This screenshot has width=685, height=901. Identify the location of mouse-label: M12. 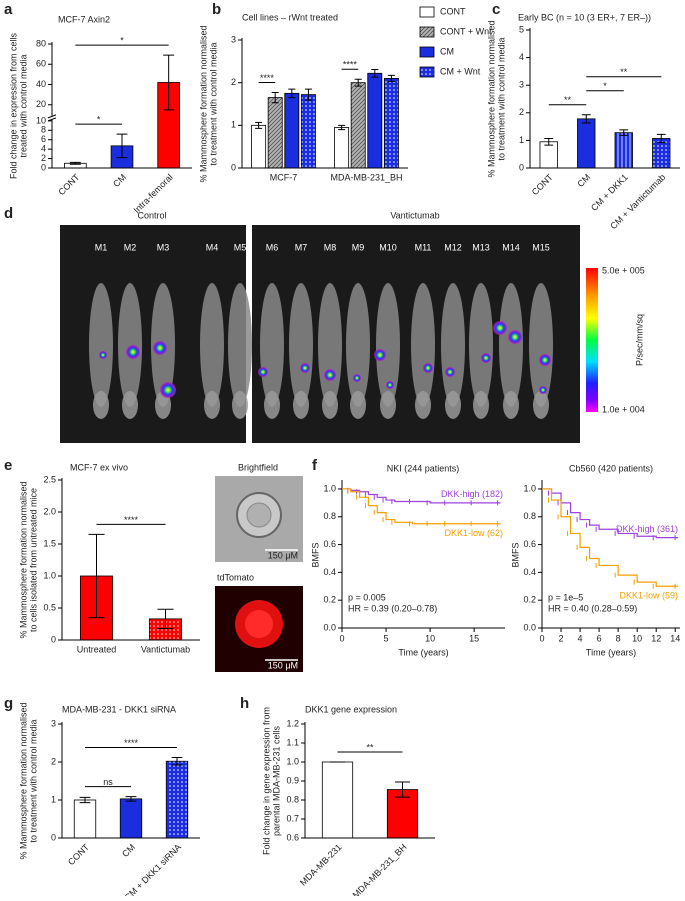
(453, 247).